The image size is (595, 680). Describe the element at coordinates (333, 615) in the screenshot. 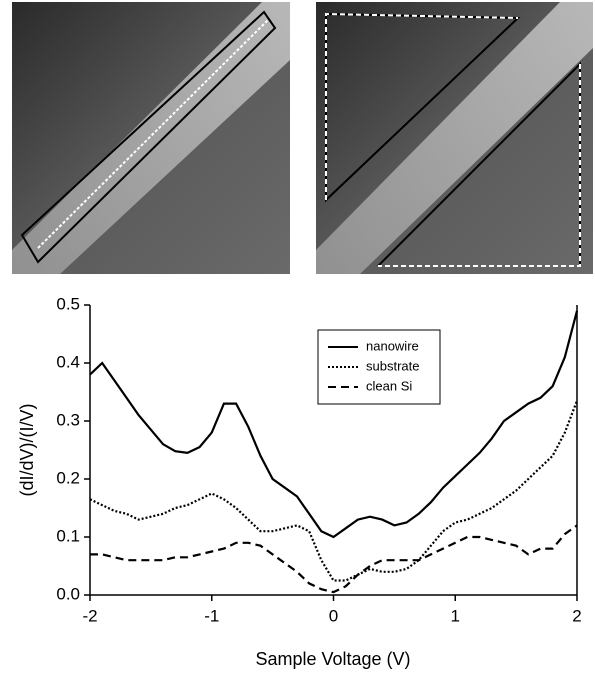

I see `x-tick-label: 0` at that location.